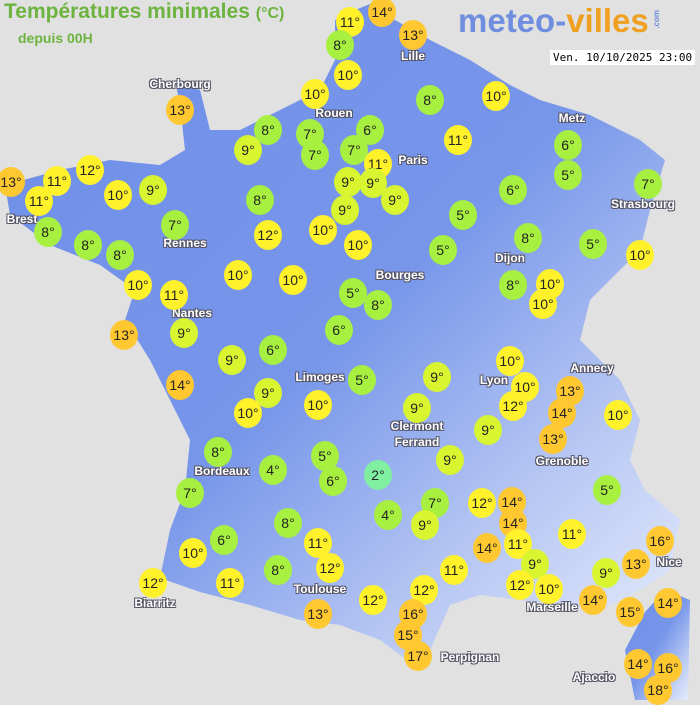  Describe the element at coordinates (559, 20) in the screenshot. I see `meteo-villes-logo: meteo-villes .com` at that location.